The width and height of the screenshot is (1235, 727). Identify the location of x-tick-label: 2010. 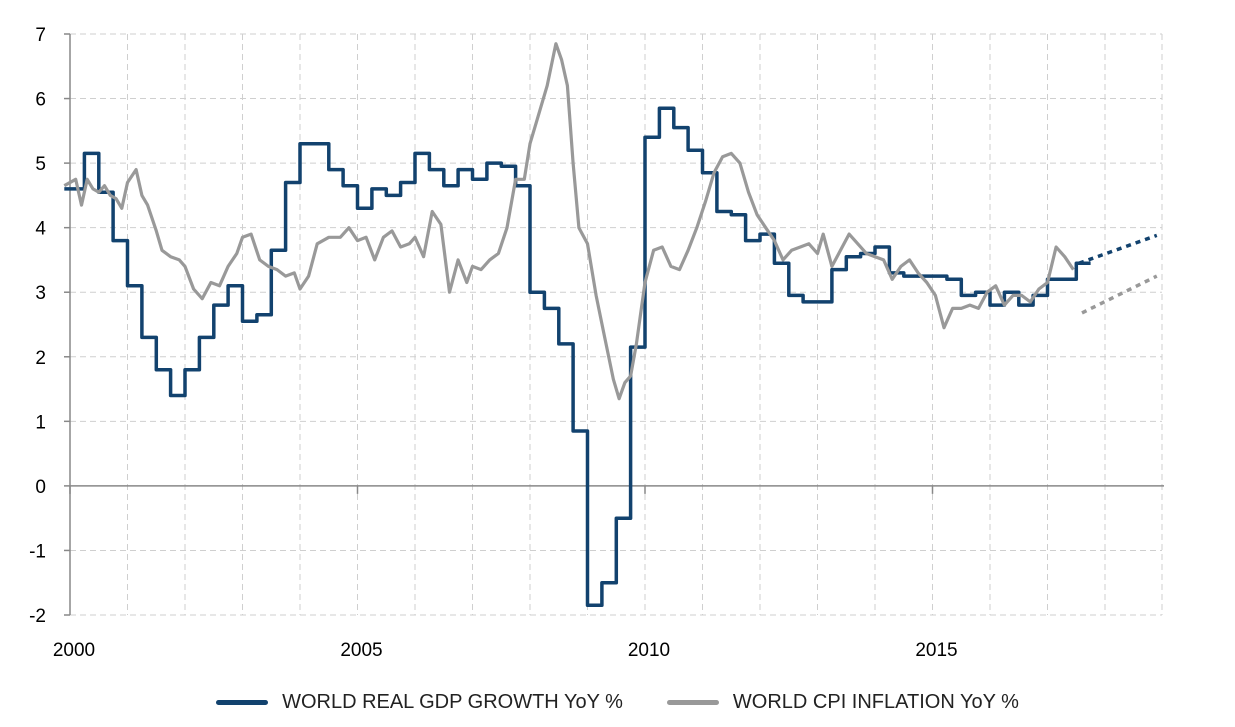
(649, 650).